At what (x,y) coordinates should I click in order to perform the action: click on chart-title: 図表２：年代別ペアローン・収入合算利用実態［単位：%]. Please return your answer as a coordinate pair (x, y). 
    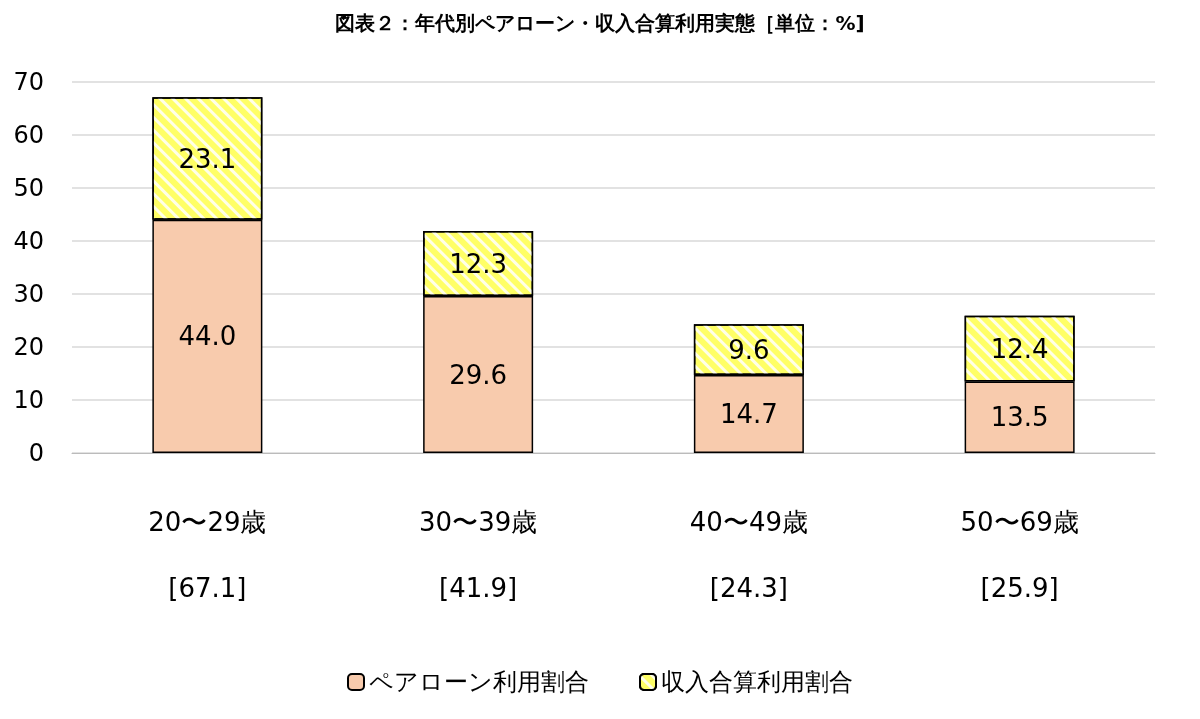
    Looking at the image, I should click on (600, 23).